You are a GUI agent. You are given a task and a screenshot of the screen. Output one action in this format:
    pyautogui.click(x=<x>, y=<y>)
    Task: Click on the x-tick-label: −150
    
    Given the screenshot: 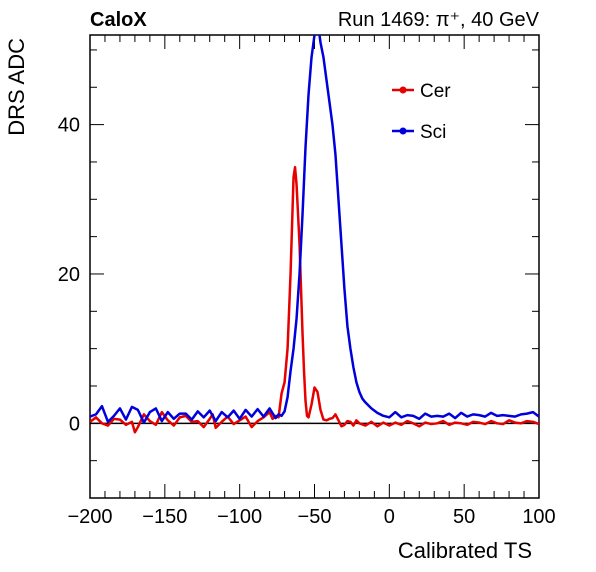 What is the action you would take?
    pyautogui.click(x=164, y=517)
    